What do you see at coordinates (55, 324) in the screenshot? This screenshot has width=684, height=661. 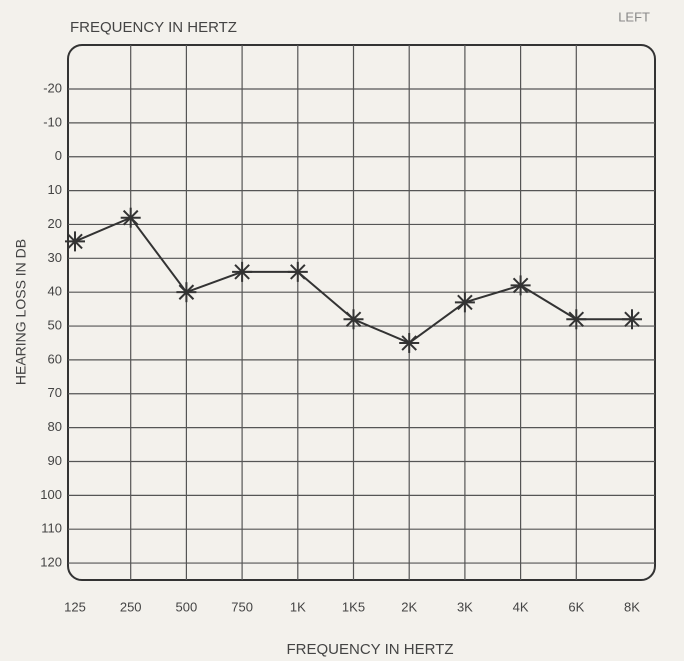 I see `y-tick-label: 50` at bounding box center [55, 324].